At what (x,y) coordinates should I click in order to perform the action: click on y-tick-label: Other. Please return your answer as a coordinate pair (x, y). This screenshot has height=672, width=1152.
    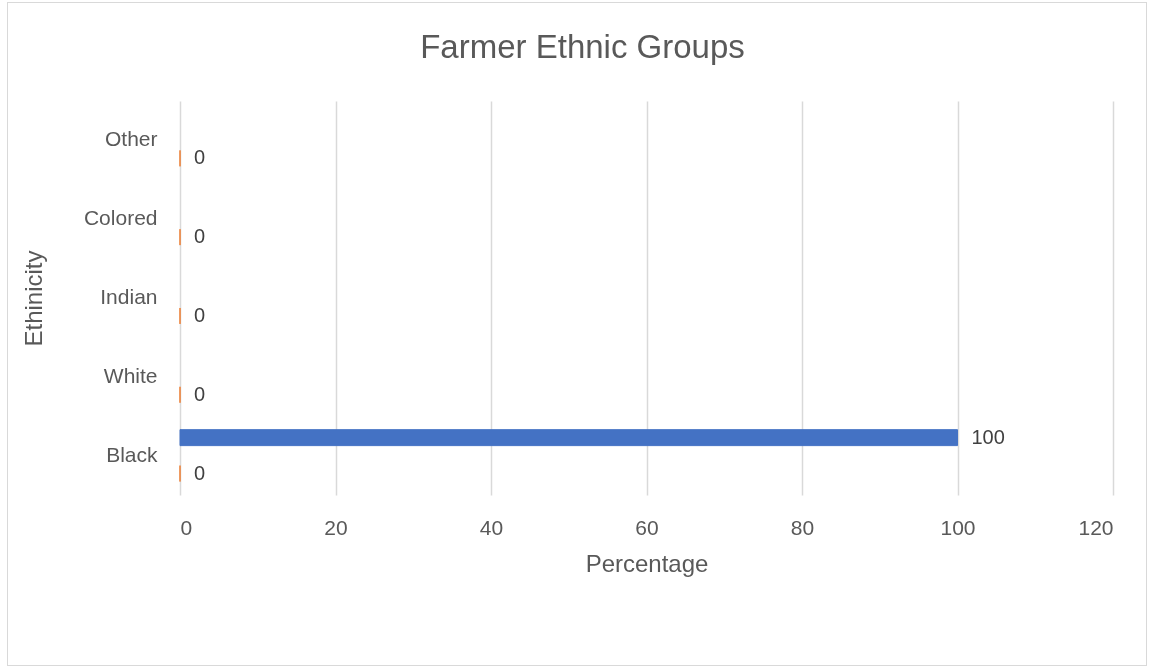
    Looking at the image, I should click on (131, 139).